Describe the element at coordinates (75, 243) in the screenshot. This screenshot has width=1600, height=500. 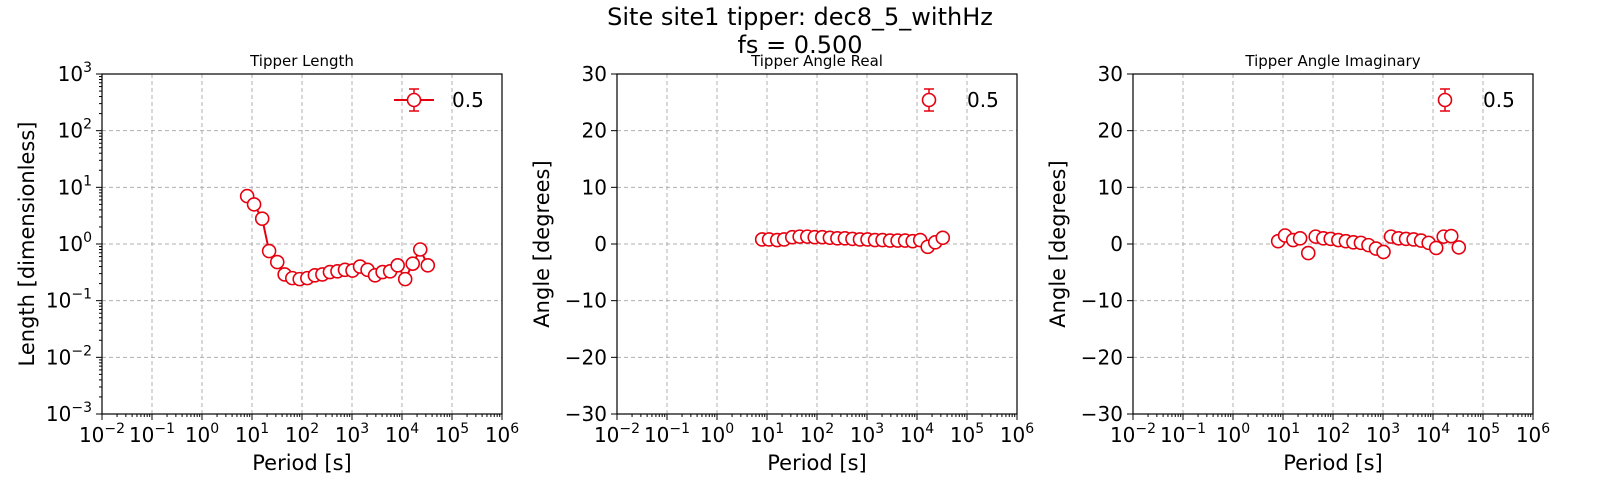
I see `y-tick-label: 10⁰` at that location.